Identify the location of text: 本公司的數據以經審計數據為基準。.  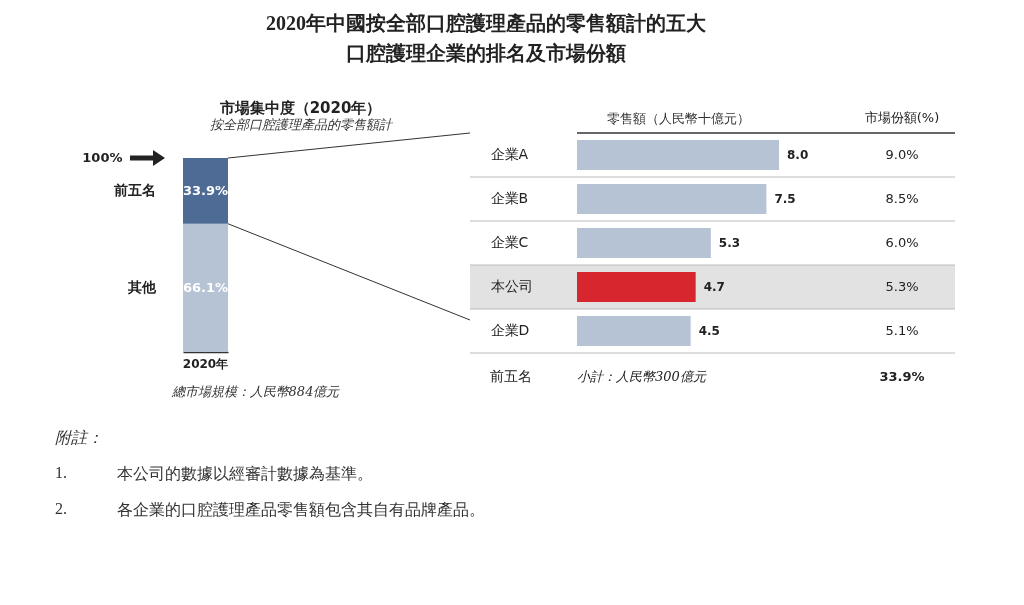
(245, 474).